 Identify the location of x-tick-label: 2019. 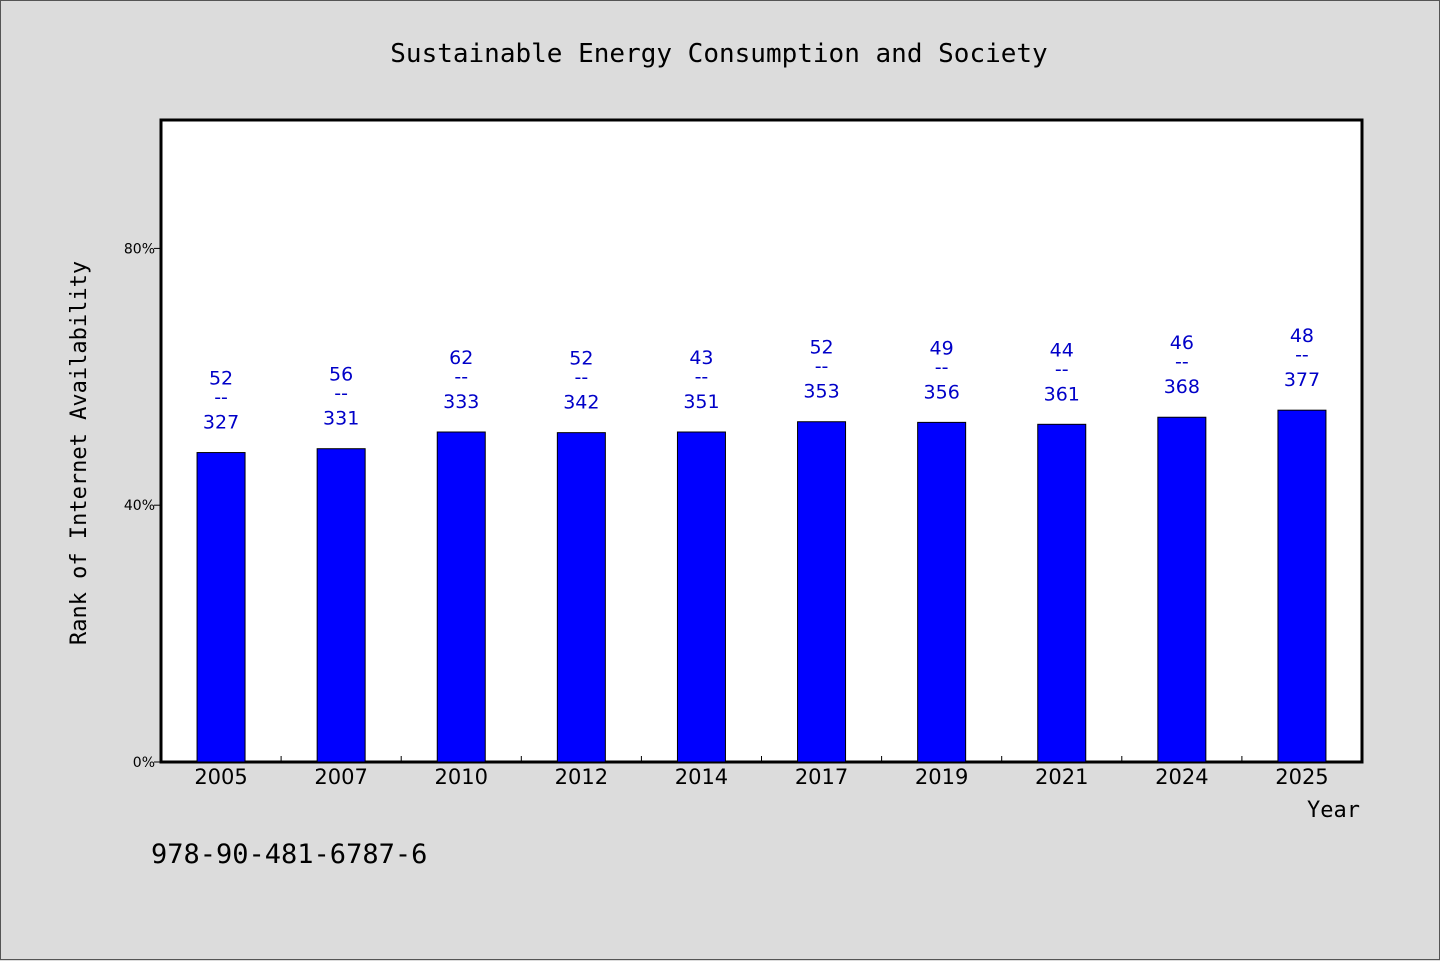
(941, 777).